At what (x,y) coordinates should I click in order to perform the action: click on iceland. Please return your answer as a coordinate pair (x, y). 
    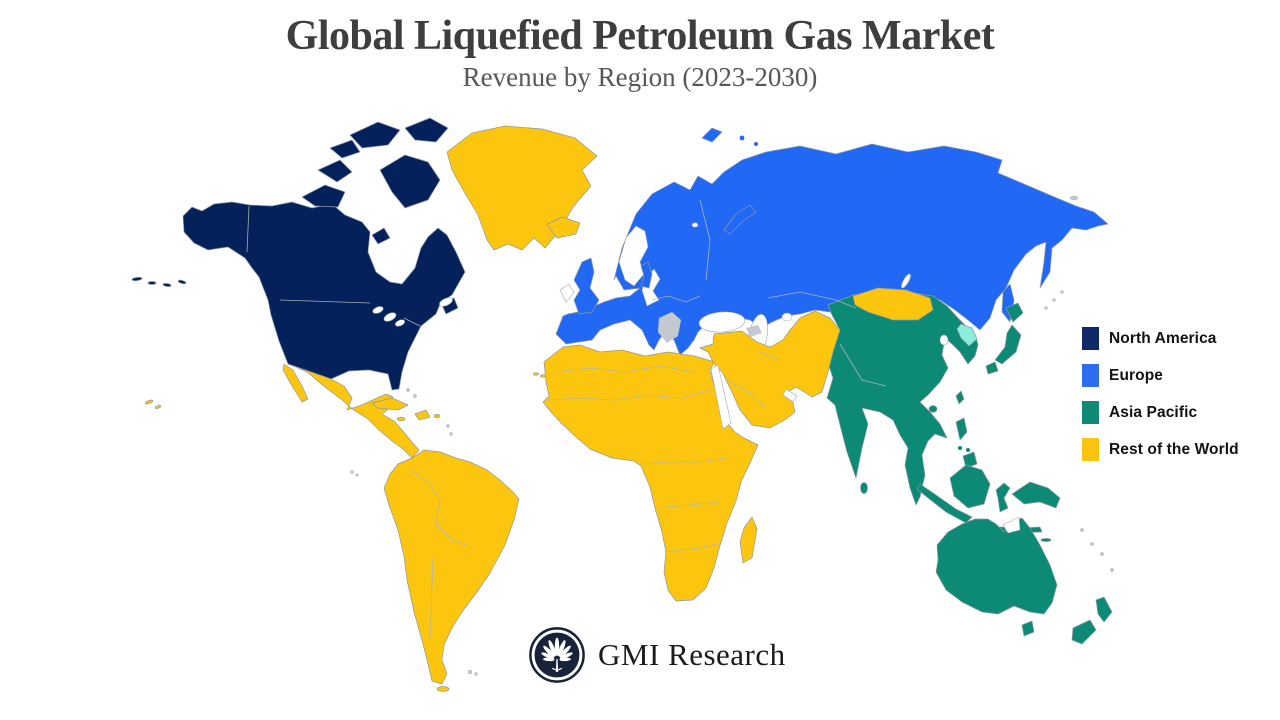
    Looking at the image, I should click on (563, 227).